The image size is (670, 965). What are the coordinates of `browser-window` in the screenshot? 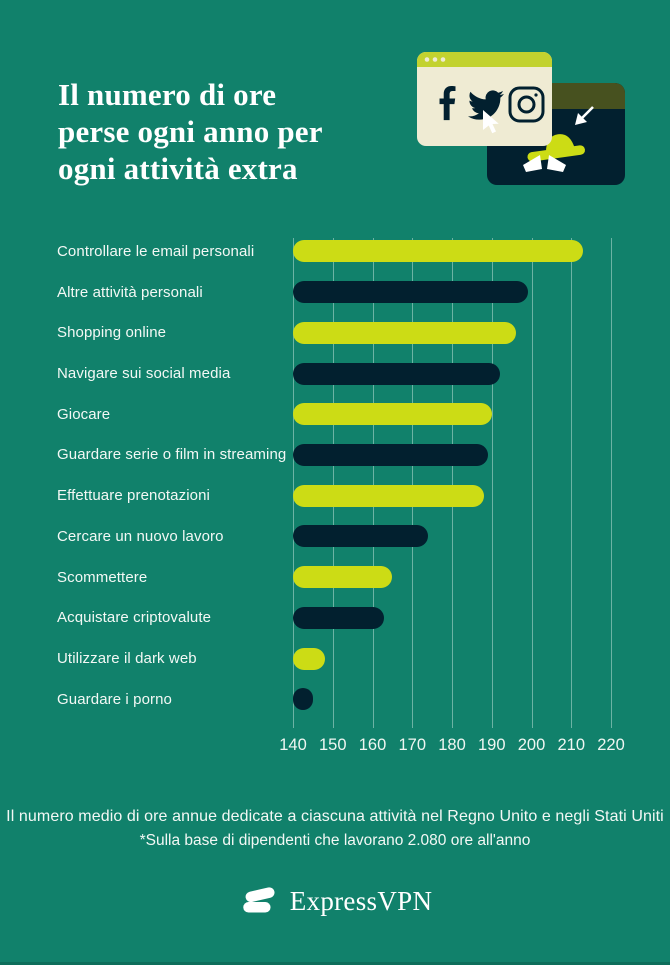 It's located at (484, 99).